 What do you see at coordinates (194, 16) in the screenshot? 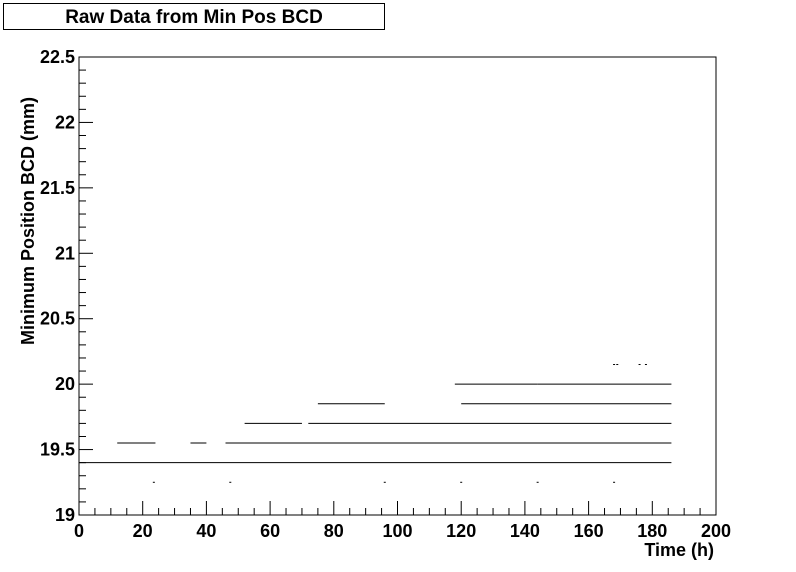
I see `chart-title: Raw Data from Min Pos BCD` at bounding box center [194, 16].